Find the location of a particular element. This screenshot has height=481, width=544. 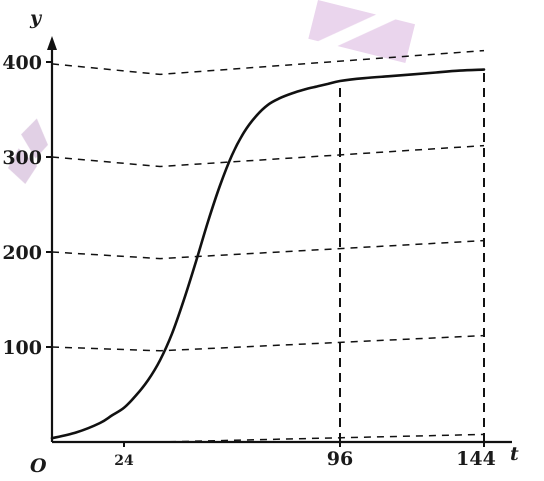

y-tick-label-1: 200 is located at coordinates (22, 253).